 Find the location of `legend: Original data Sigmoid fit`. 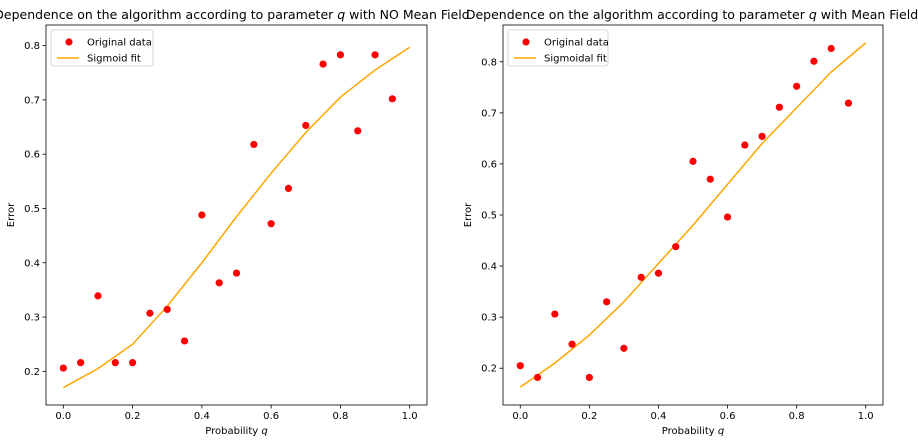

legend: Original data Sigmoid fit is located at coordinates (102, 48).